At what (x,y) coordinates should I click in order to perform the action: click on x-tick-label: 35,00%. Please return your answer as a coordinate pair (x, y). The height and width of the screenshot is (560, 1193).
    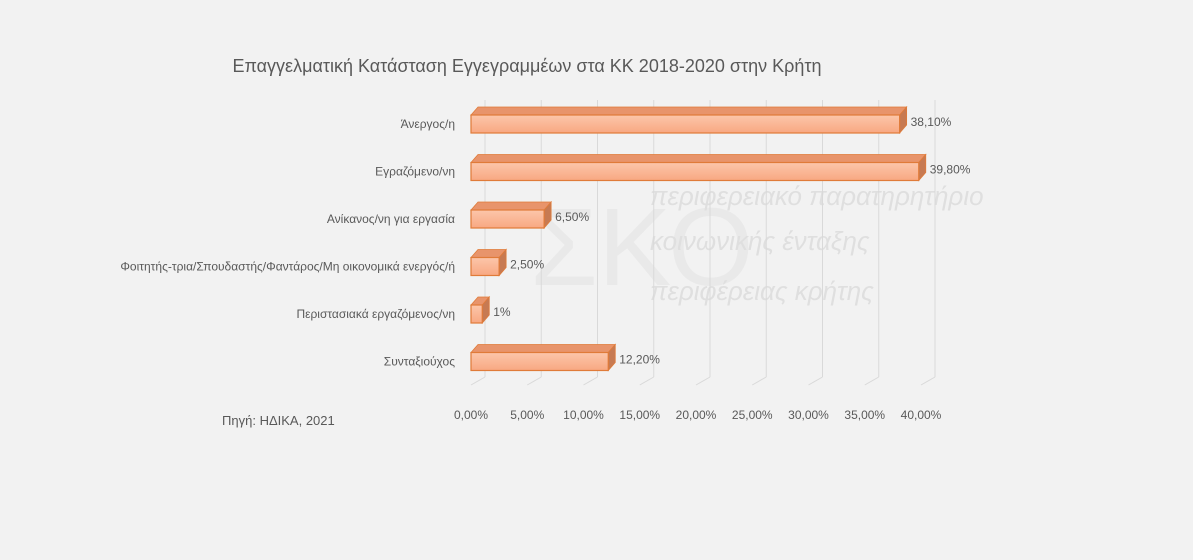
    Looking at the image, I should click on (864, 415).